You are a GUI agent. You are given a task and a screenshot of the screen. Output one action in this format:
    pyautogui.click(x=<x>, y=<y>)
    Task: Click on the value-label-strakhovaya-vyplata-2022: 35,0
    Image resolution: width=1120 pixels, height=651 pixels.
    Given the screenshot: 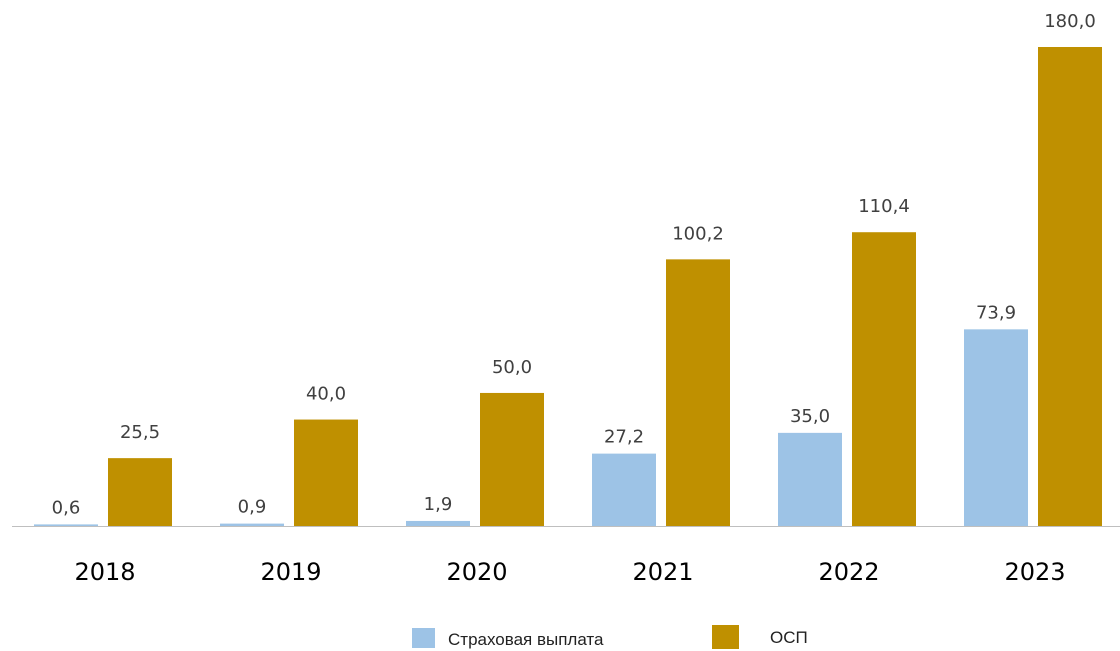 What is the action you would take?
    pyautogui.click(x=810, y=416)
    